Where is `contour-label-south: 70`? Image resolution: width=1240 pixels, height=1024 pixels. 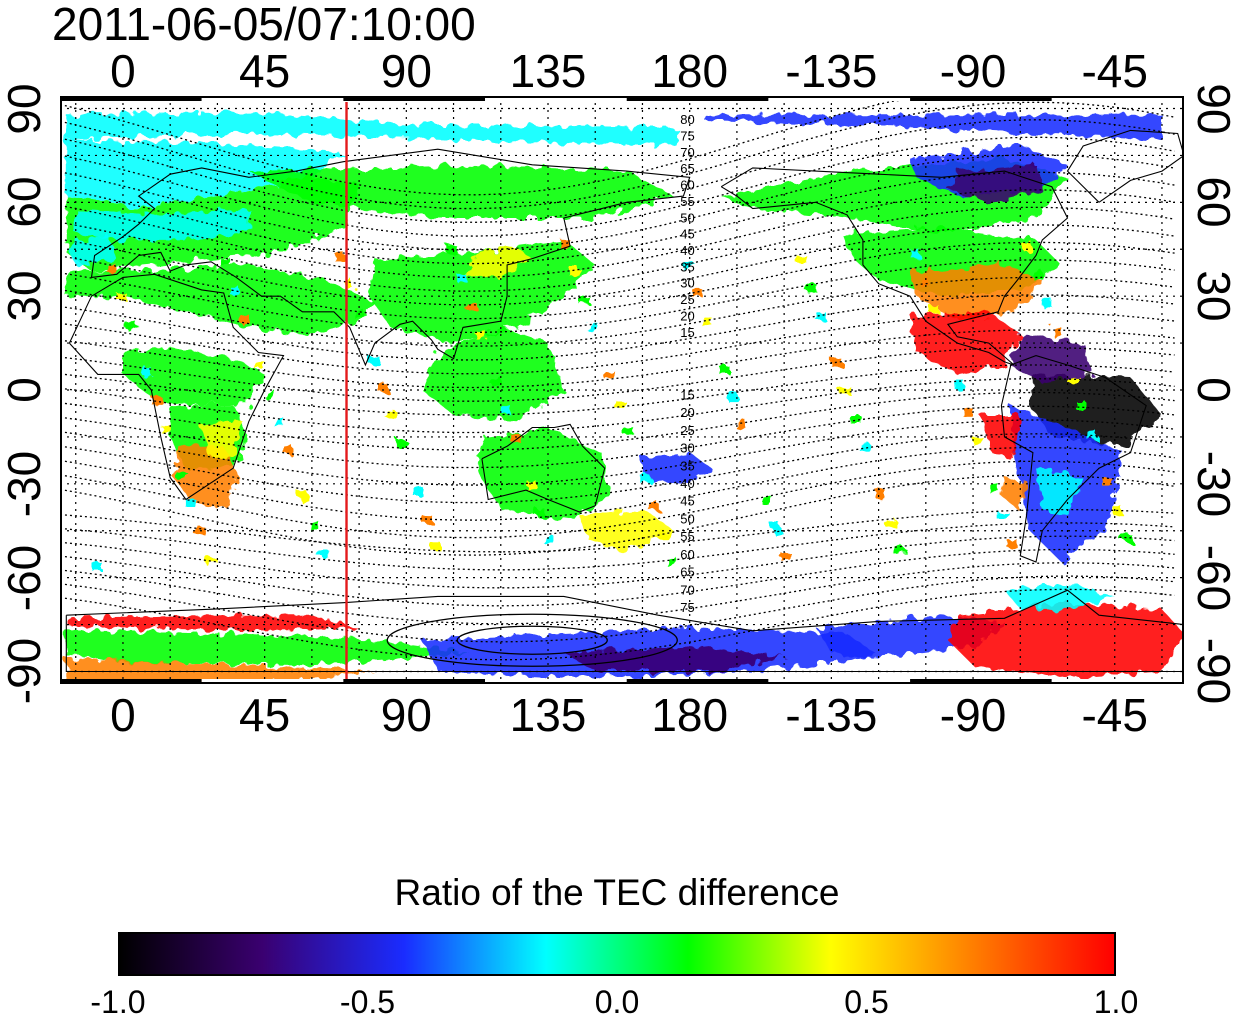 contour-label-south: 70 is located at coordinates (687, 589).